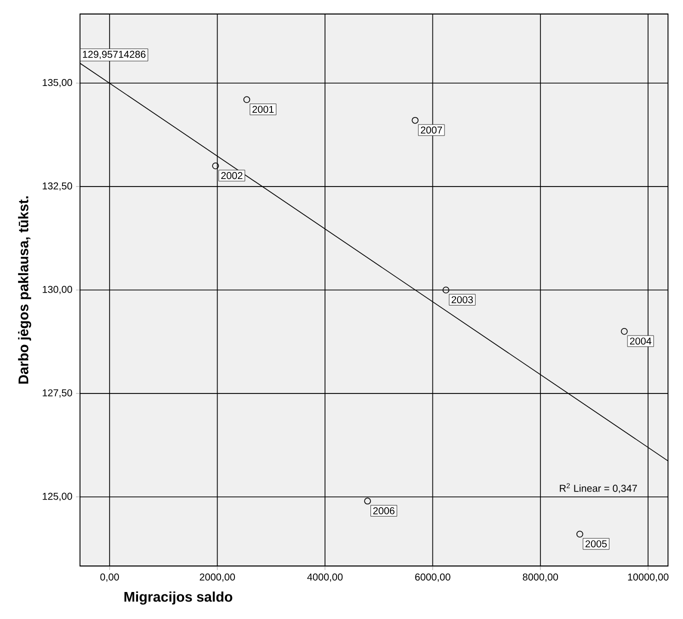 The image size is (683, 619). What do you see at coordinates (114, 55) in the screenshot?
I see `annotation: 129,95714286` at bounding box center [114, 55].